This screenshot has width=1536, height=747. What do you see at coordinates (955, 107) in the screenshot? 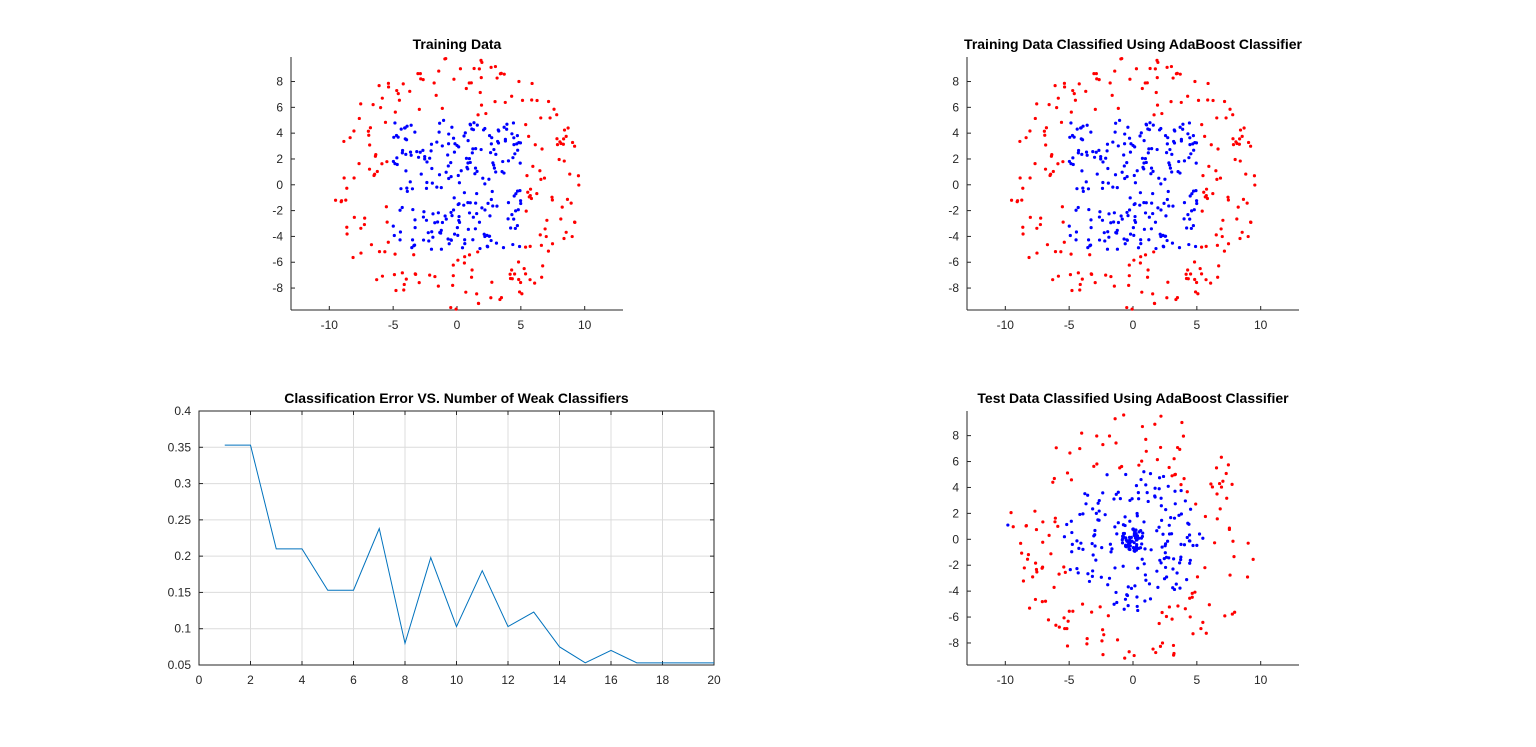
I see `y-tick-label: 6` at bounding box center [955, 107].